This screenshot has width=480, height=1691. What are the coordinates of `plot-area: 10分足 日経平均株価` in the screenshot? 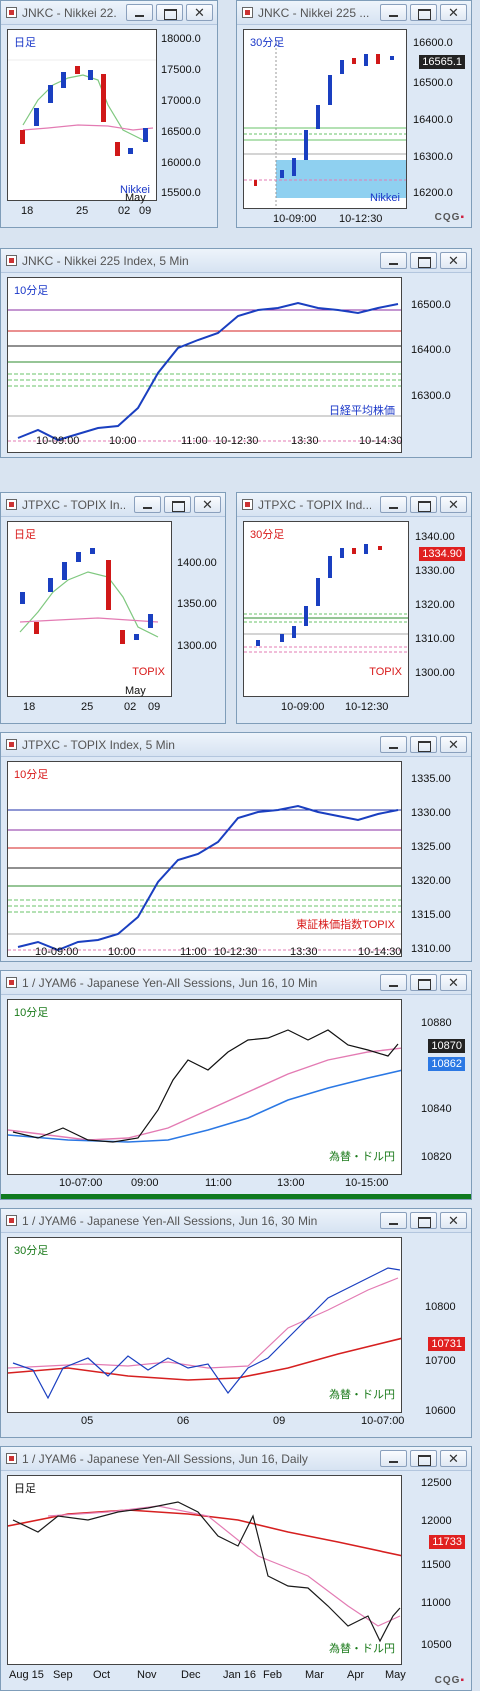 It's located at (204, 365).